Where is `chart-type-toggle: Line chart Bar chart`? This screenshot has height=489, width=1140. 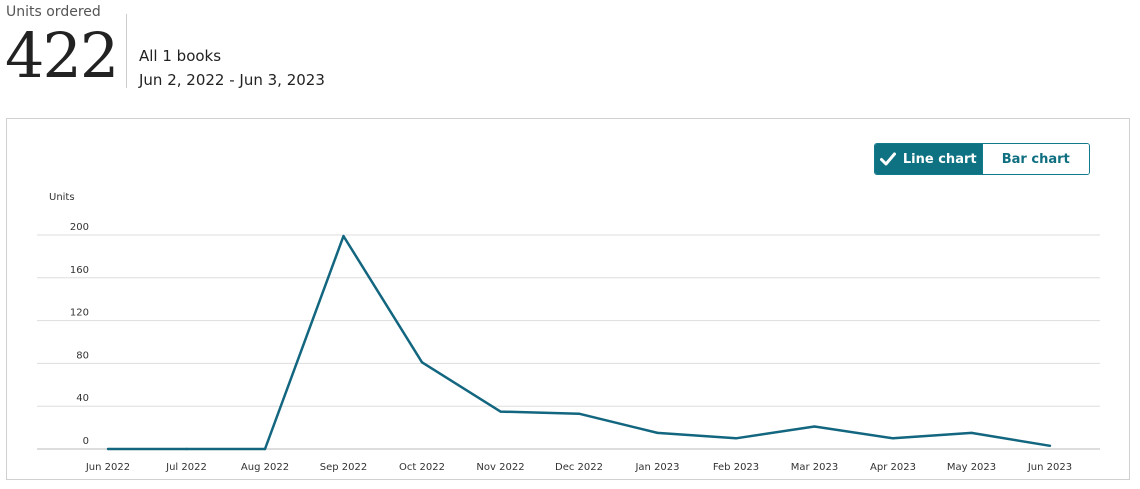
chart-type-toggle: Line chart Bar chart is located at coordinates (982, 159).